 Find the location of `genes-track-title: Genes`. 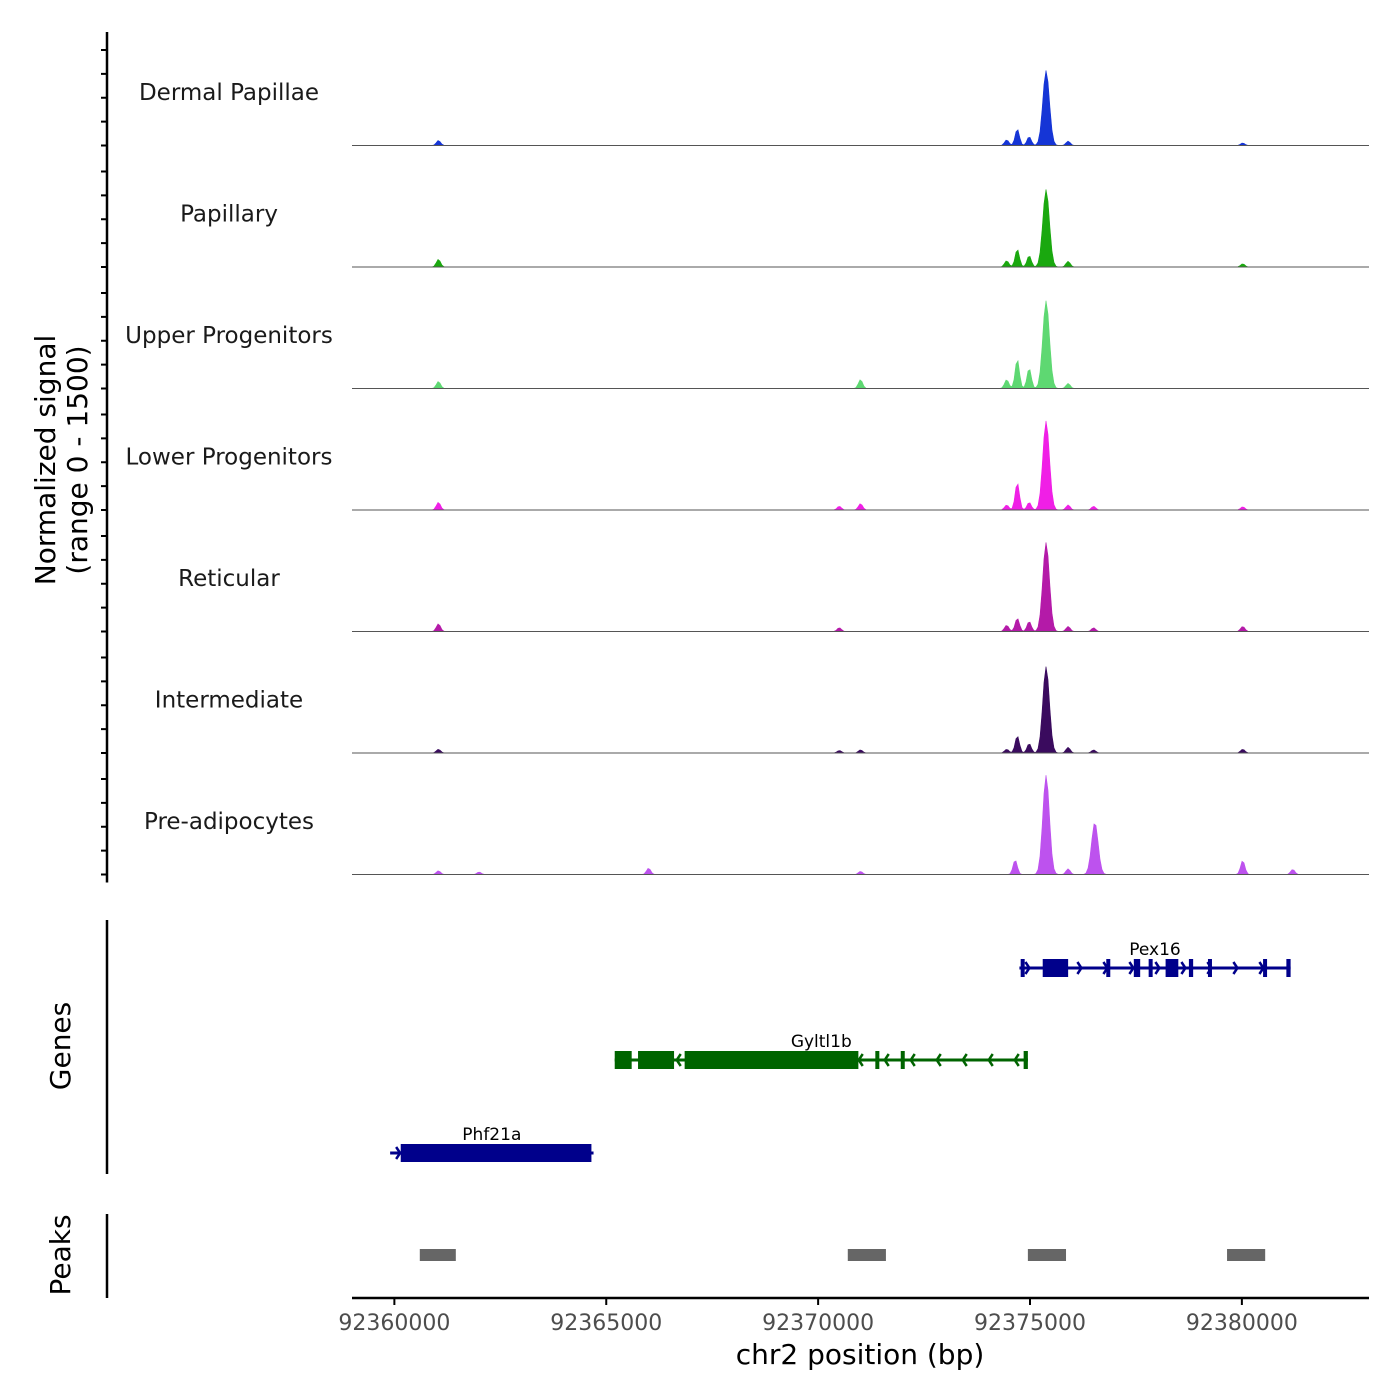

genes-track-title: Genes is located at coordinates (60, 1046).